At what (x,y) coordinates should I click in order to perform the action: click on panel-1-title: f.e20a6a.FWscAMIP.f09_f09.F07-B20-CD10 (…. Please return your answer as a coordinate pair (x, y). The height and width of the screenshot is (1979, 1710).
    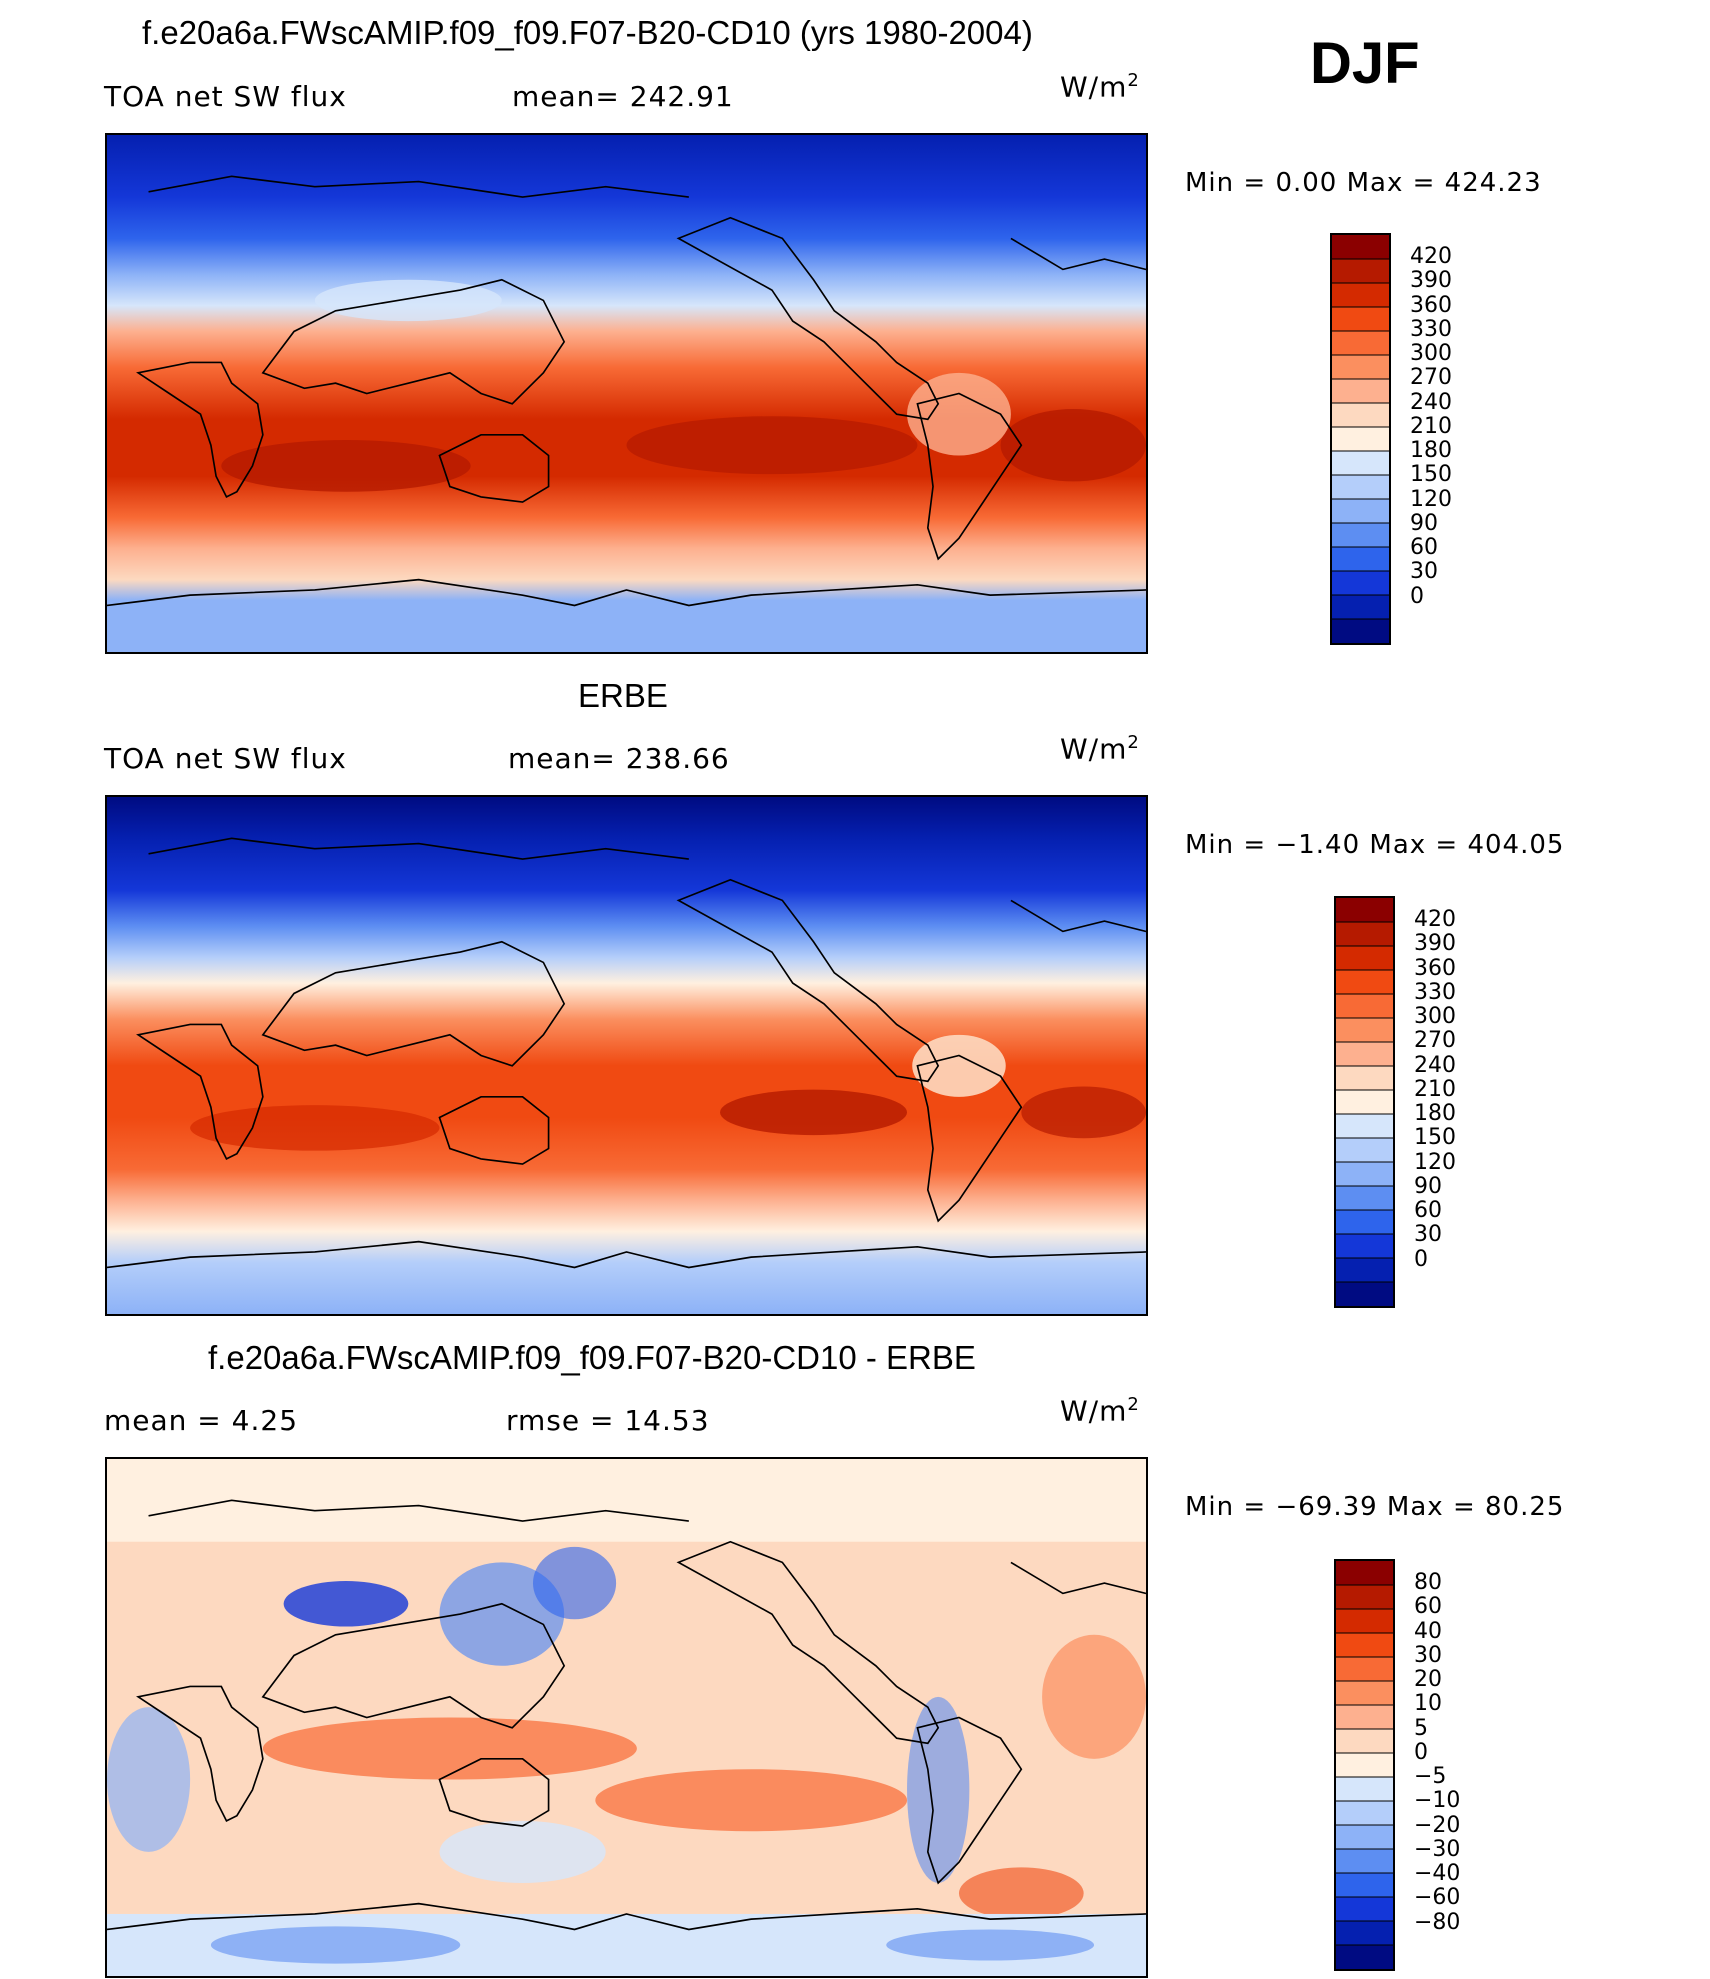
    Looking at the image, I should click on (587, 32).